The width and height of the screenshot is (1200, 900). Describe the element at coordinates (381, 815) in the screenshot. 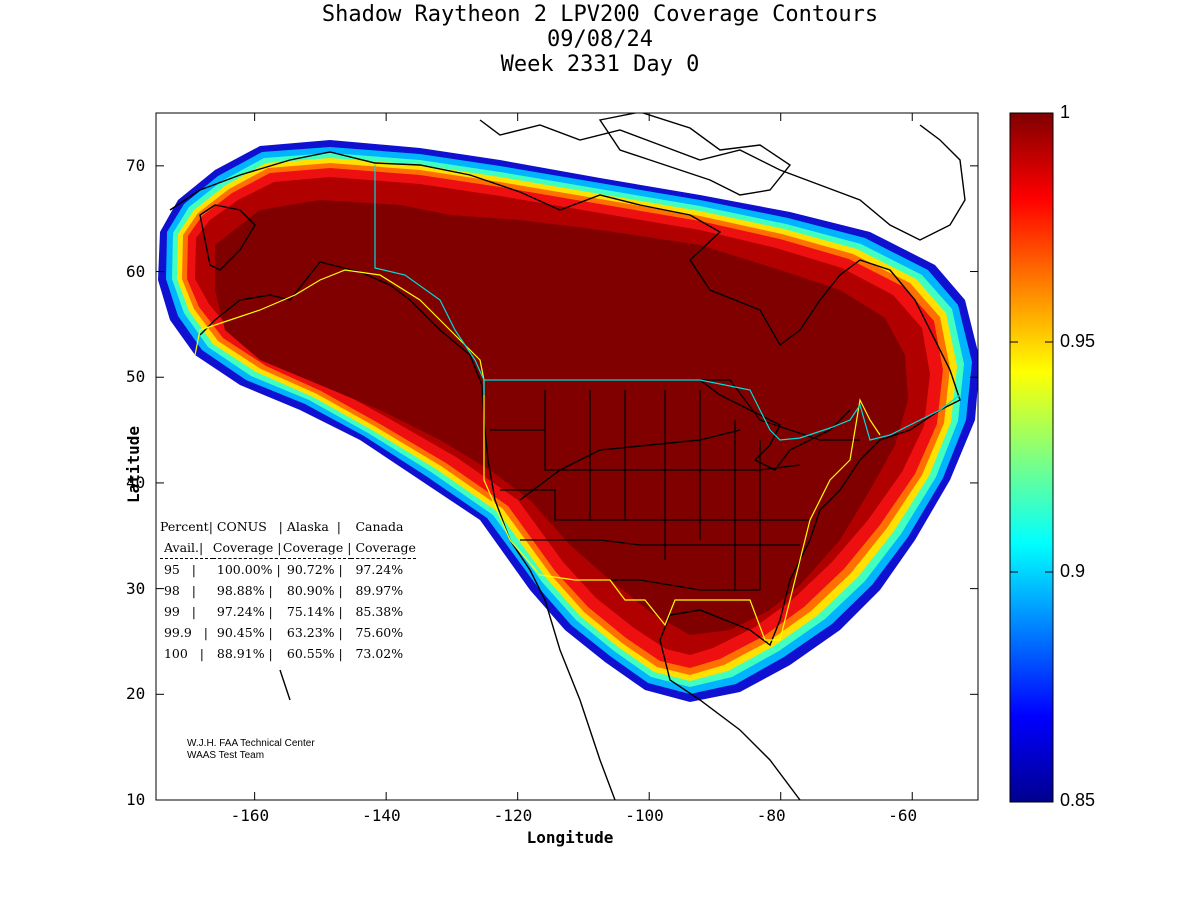

I see `x-tick-label: -140` at that location.